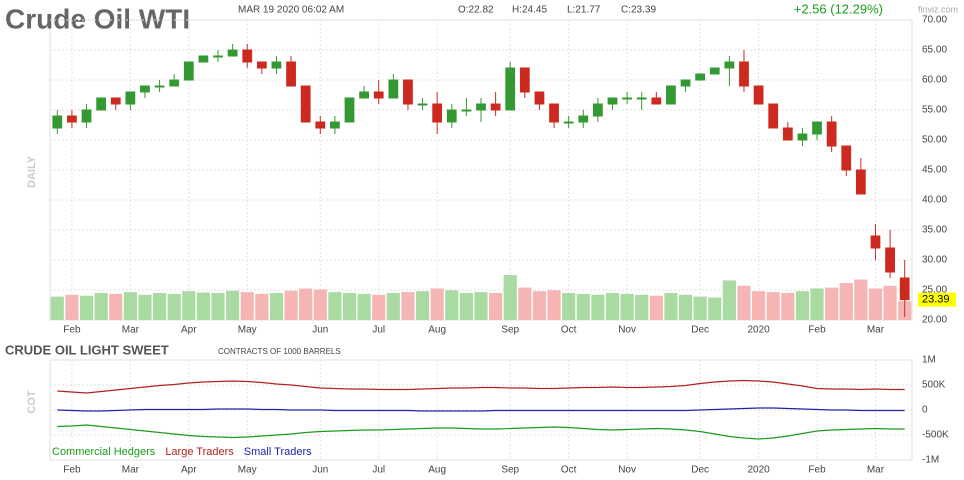 The width and height of the screenshot is (964, 480). Describe the element at coordinates (199, 452) in the screenshot. I see `legend-entry: Large Traders` at that location.